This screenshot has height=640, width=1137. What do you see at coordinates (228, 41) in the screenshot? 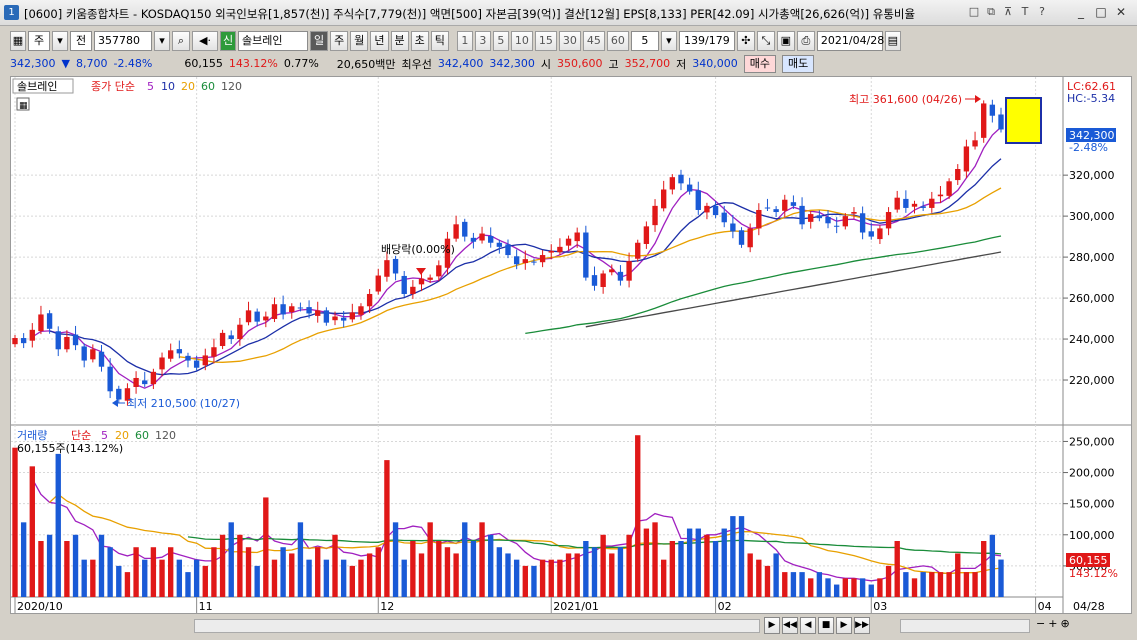
I see `new-badge: 신` at bounding box center [228, 41].